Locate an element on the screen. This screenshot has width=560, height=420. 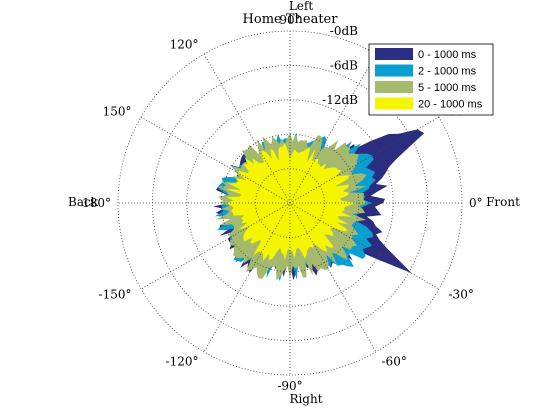
chart-title: Home Theater is located at coordinates (291, 19).